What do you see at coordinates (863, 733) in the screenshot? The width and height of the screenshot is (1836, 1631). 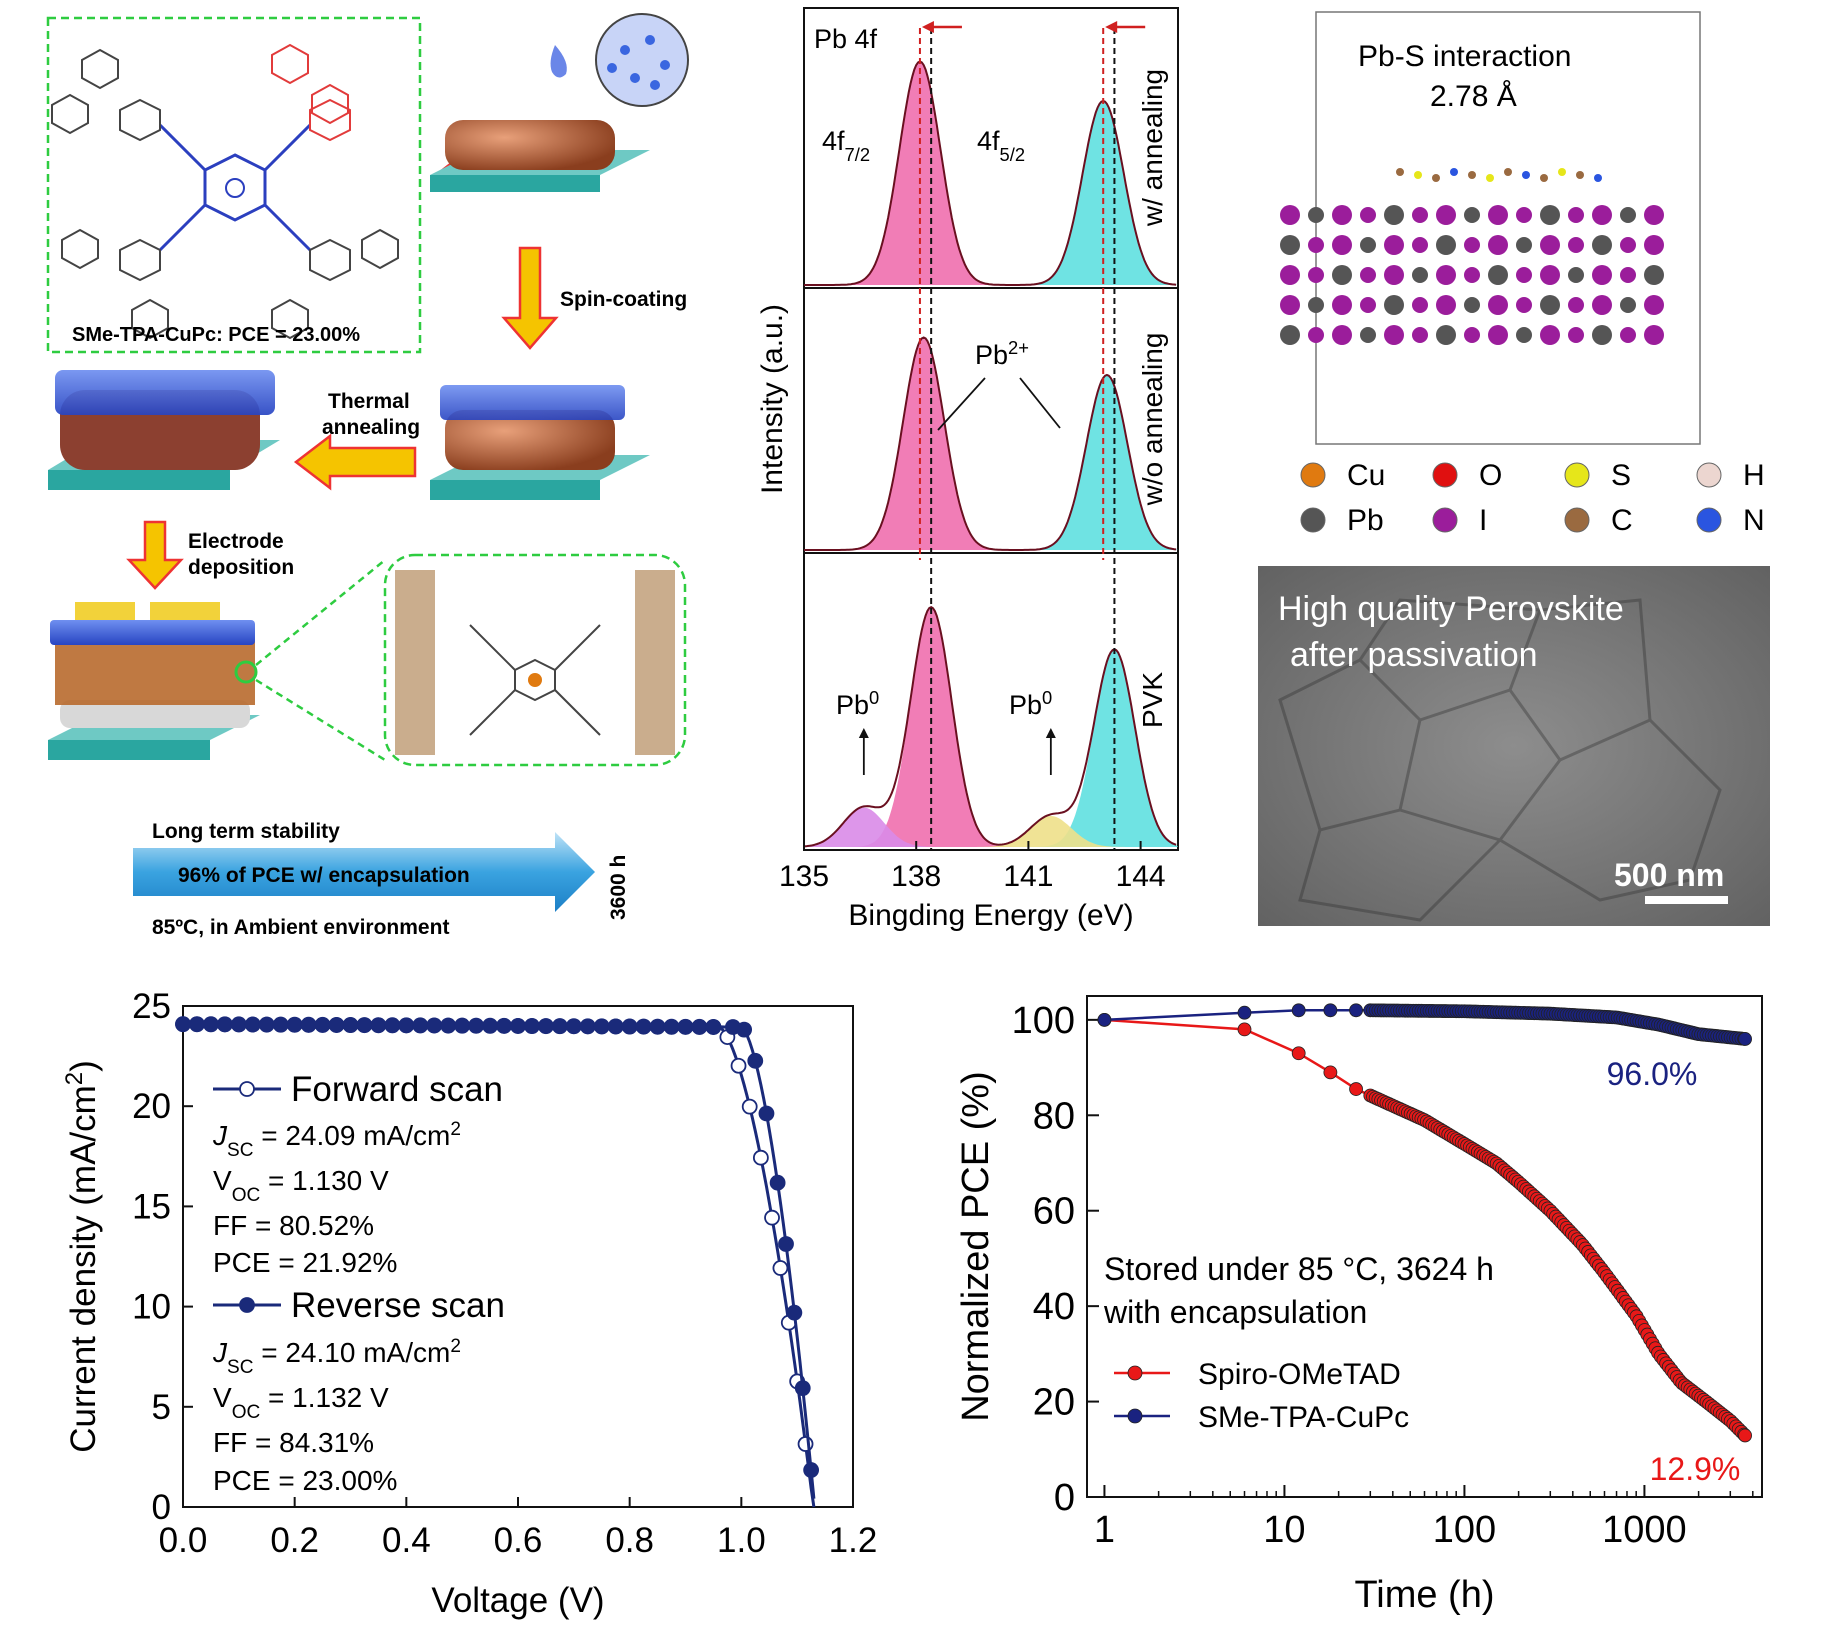 I see `xps-pb0-arrowhead` at bounding box center [863, 733].